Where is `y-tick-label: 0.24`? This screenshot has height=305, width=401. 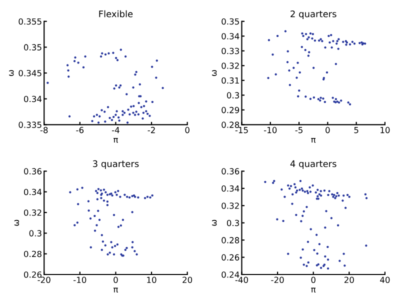
y-tick-label: 0.24 is located at coordinates (231, 274).